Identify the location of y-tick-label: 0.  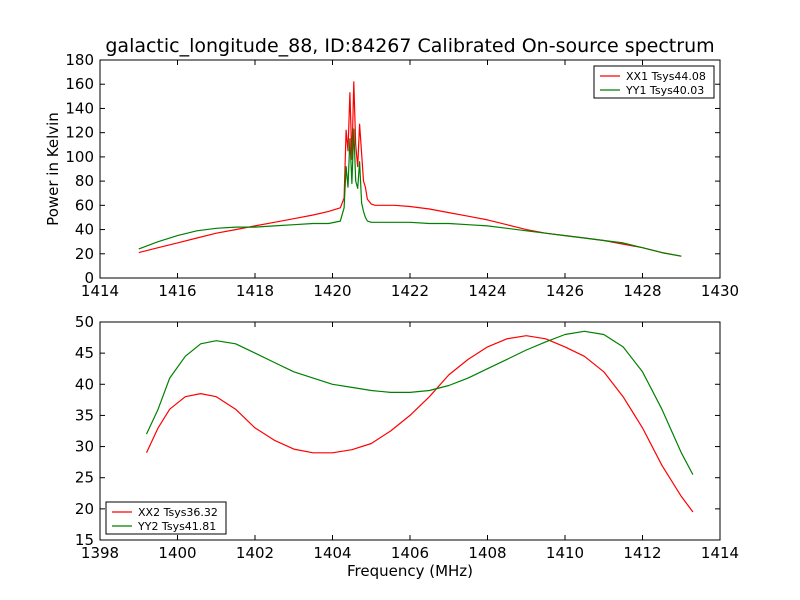
(89, 278).